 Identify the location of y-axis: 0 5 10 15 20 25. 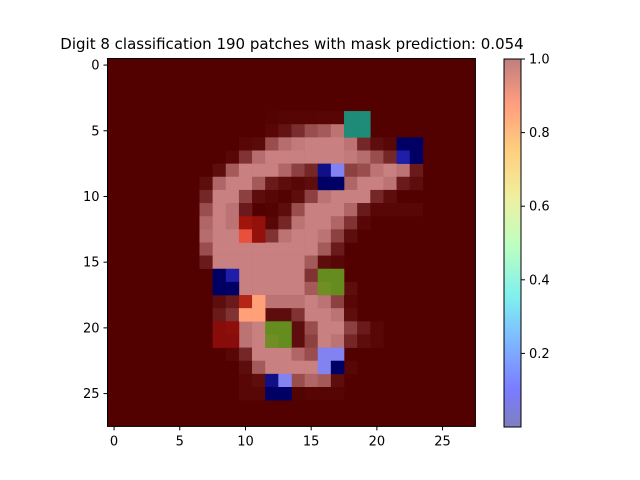
(95, 230).